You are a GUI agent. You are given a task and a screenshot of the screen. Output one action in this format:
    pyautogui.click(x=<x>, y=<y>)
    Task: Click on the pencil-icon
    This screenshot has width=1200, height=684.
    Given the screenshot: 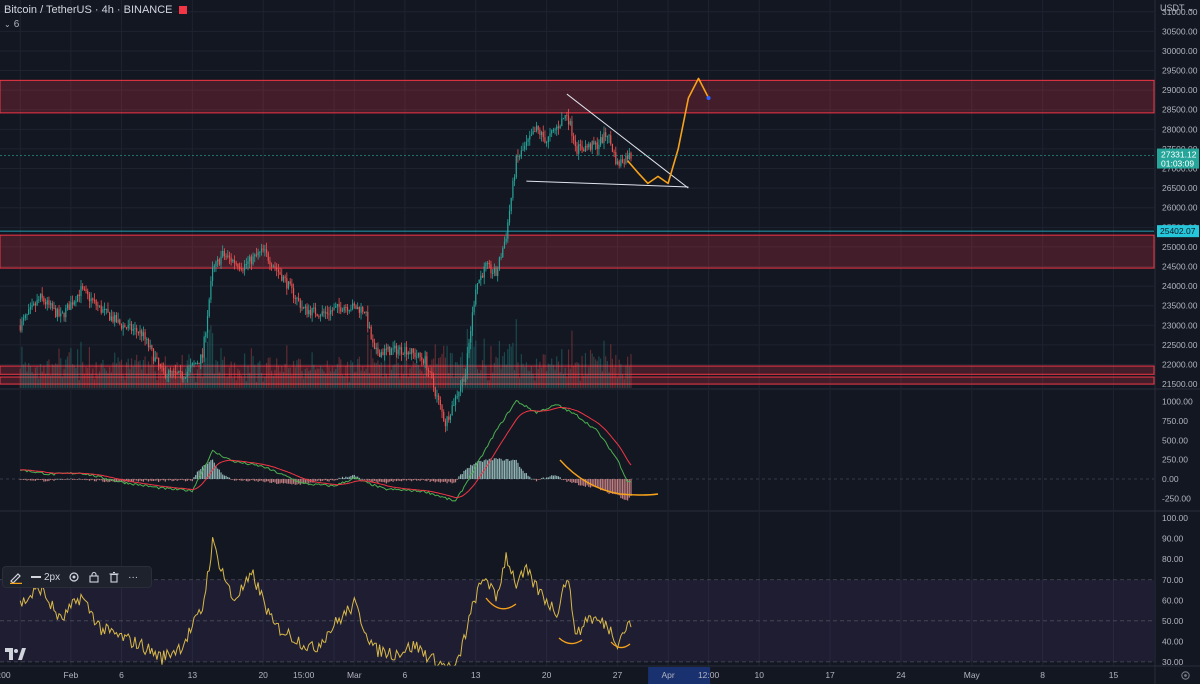 What is the action you would take?
    pyautogui.click(x=16, y=577)
    